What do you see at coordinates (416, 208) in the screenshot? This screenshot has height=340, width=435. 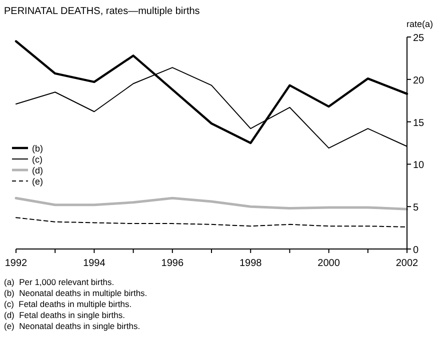 I see `y-tick-label: 5` at bounding box center [416, 208].